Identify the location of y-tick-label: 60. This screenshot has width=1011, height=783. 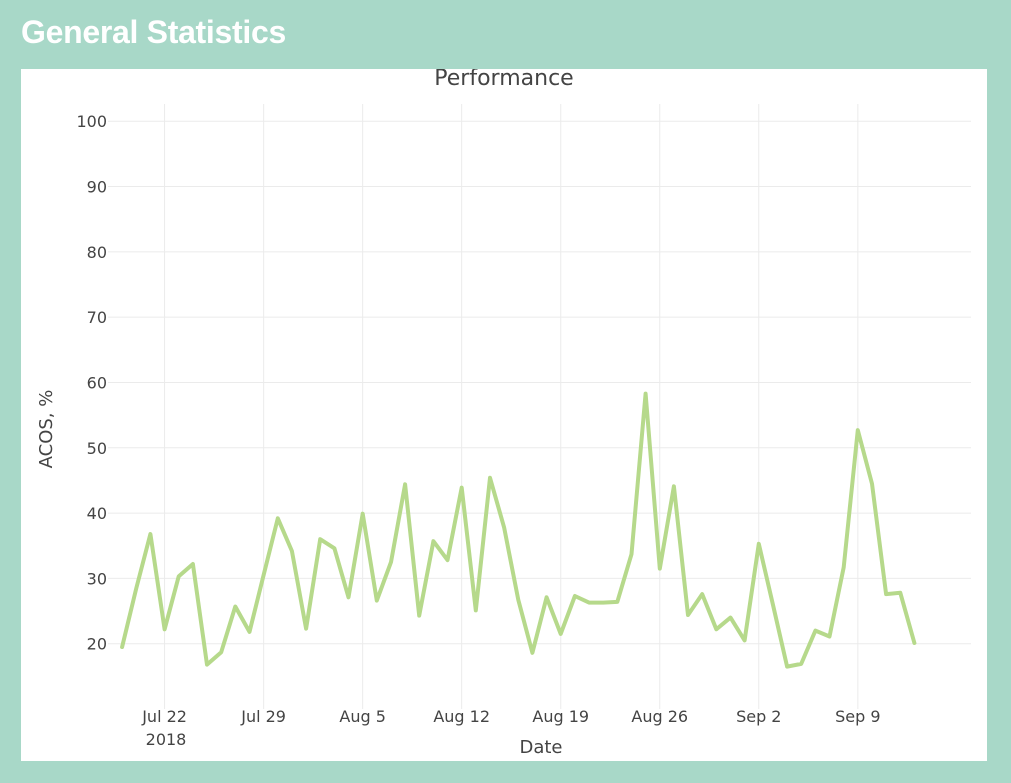
(97, 382).